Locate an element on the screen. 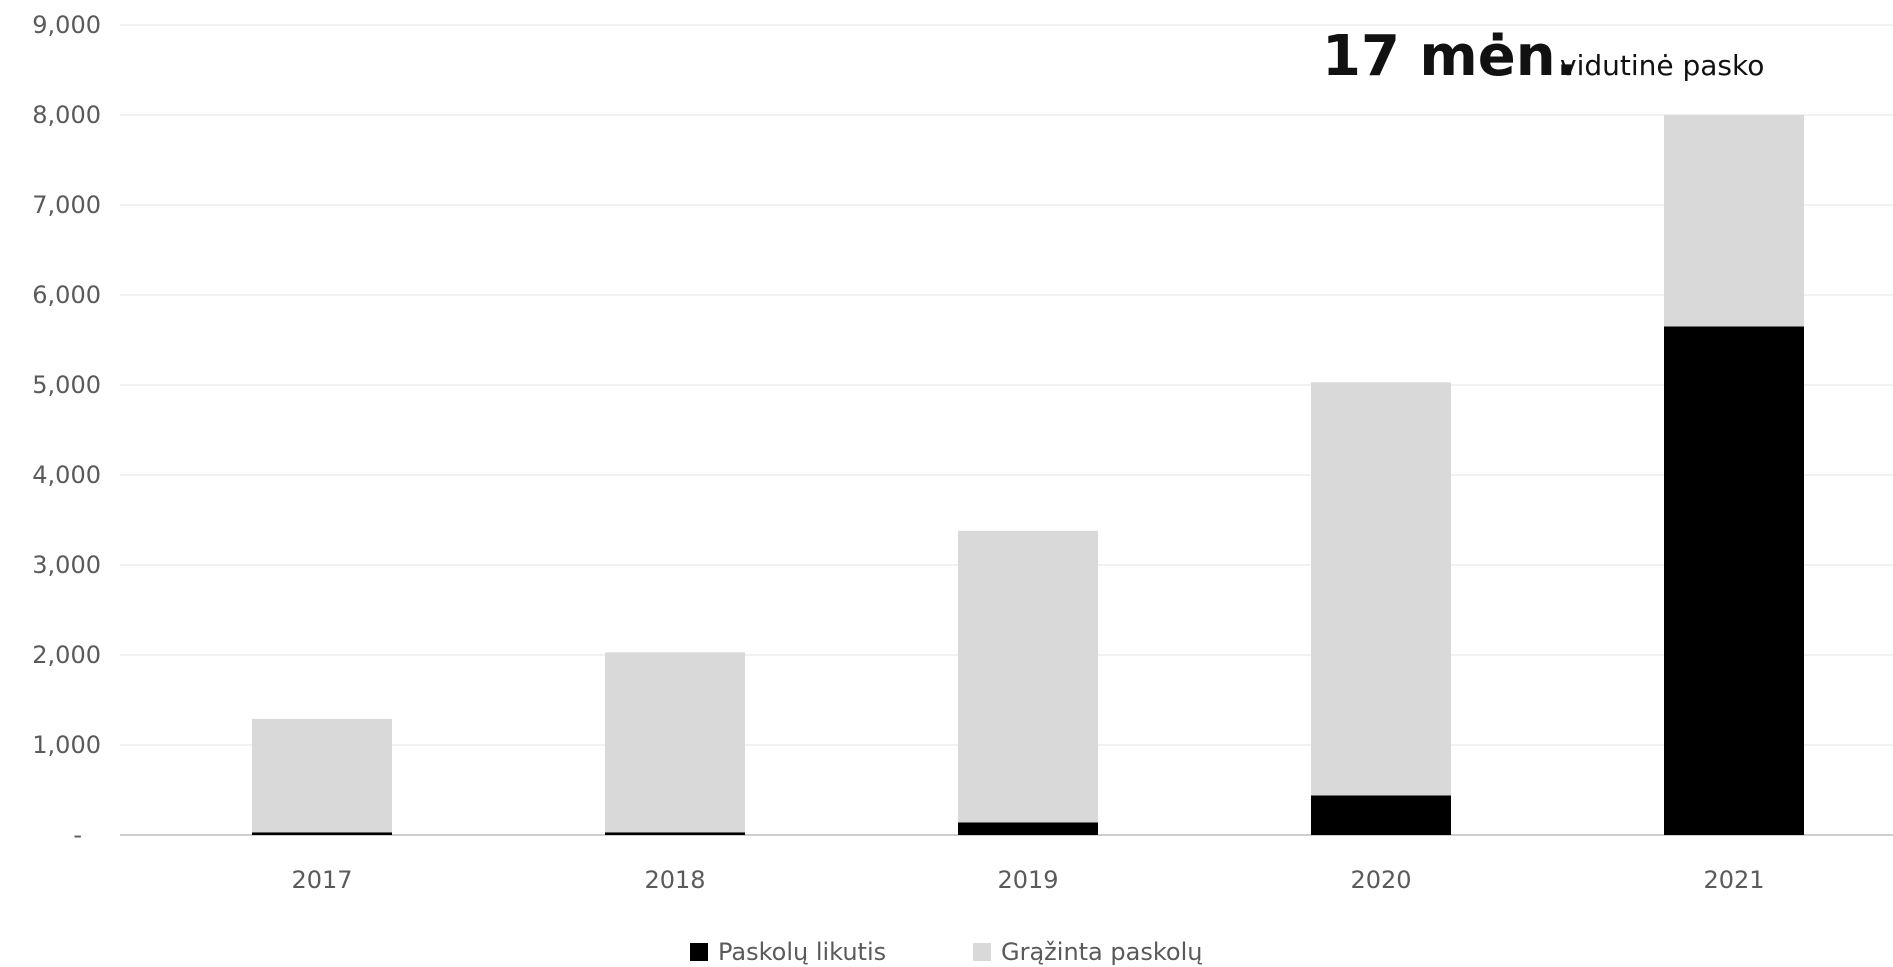  y-tick-label: 4,000 is located at coordinates (66, 475).